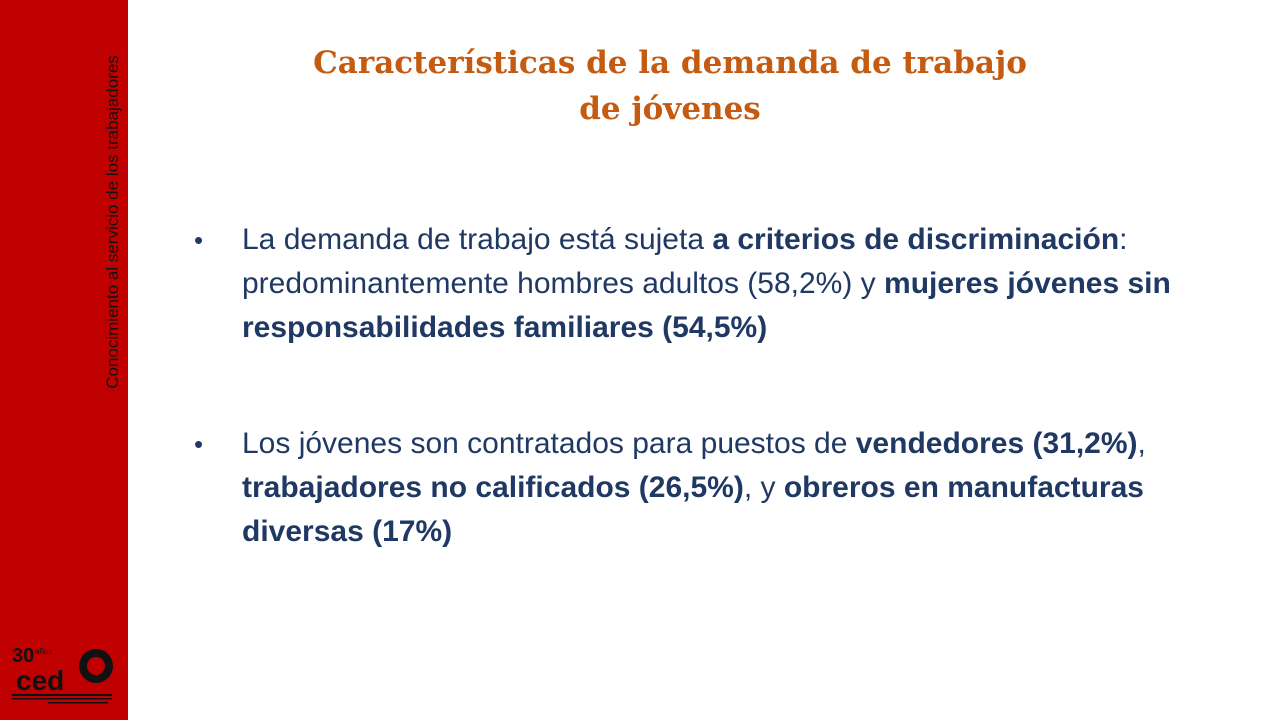  I want to click on bullet-text-bold: vendedores (31,2%), so click(996, 443).